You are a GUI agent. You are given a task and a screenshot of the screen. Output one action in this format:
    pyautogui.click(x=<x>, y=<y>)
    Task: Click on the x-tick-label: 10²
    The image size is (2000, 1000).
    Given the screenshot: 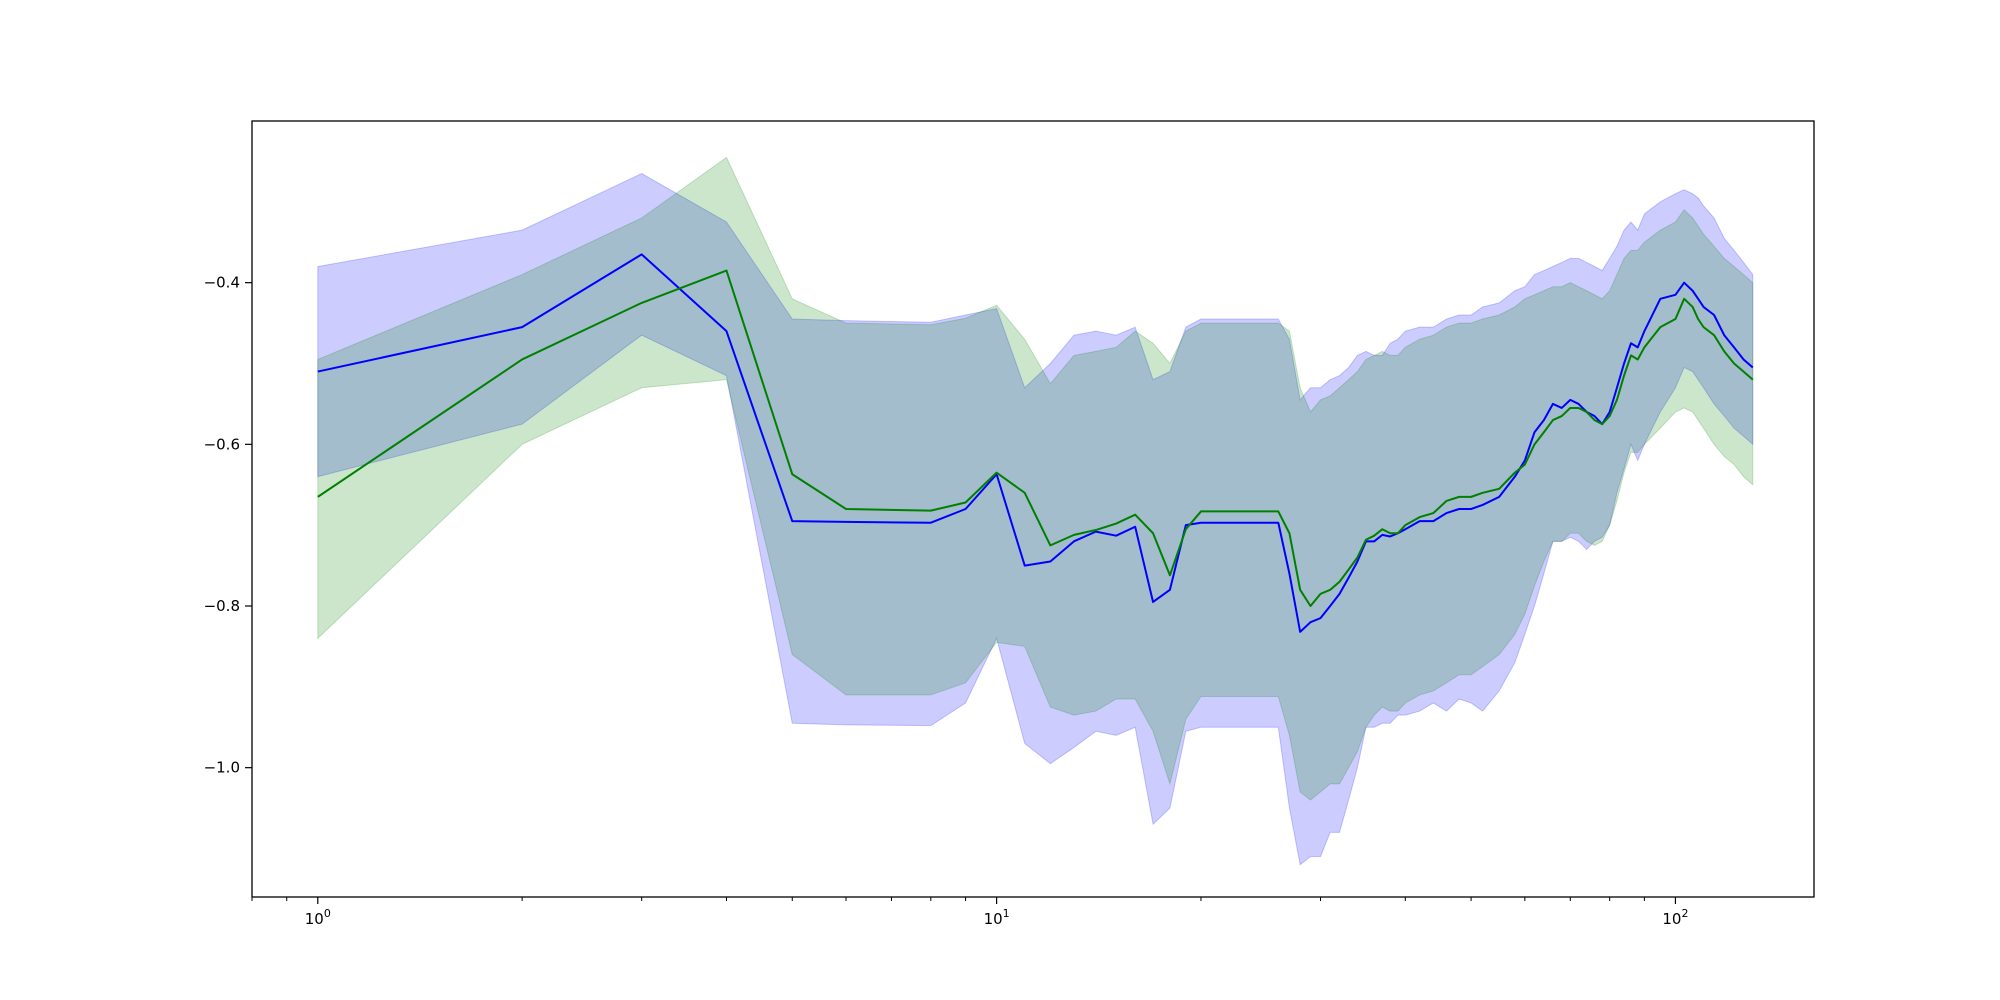 What is the action you would take?
    pyautogui.click(x=1675, y=917)
    